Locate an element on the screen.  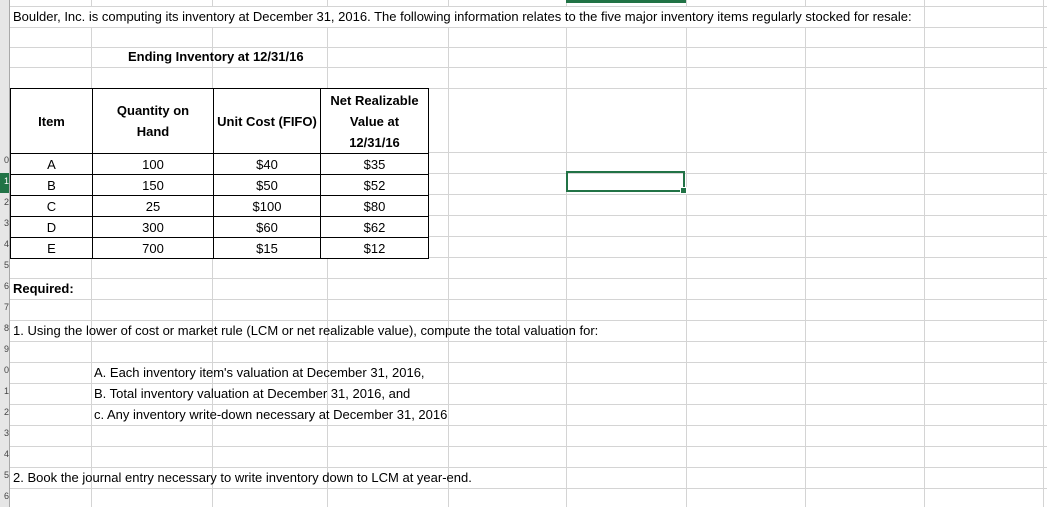
cell-nrv: $62 is located at coordinates (374, 227).